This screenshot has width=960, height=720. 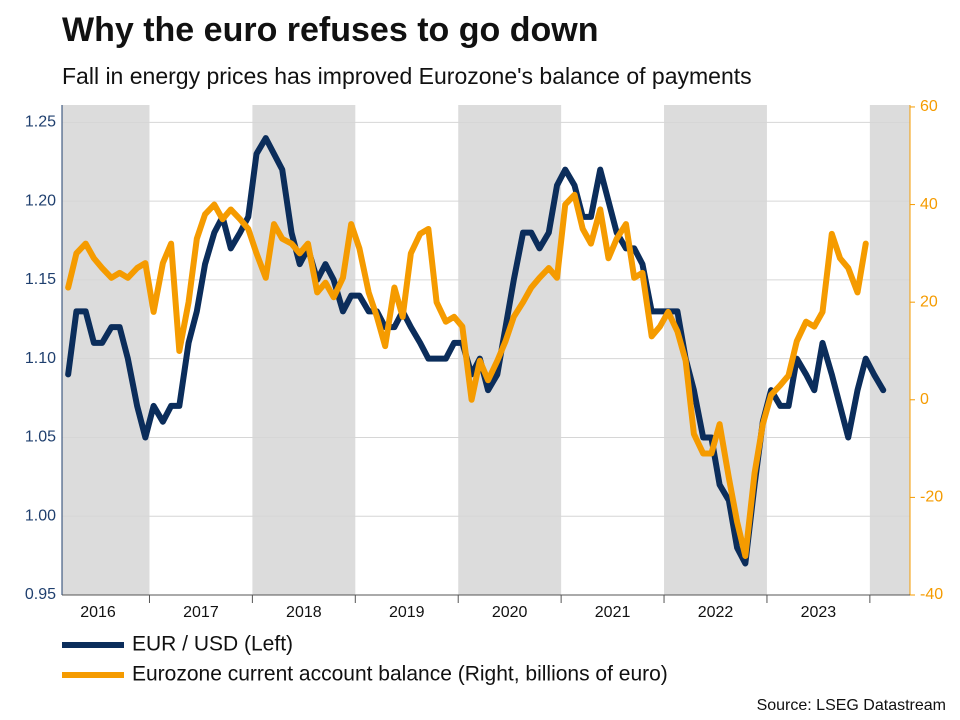 I want to click on x-tick-label: 2022, so click(x=716, y=612).